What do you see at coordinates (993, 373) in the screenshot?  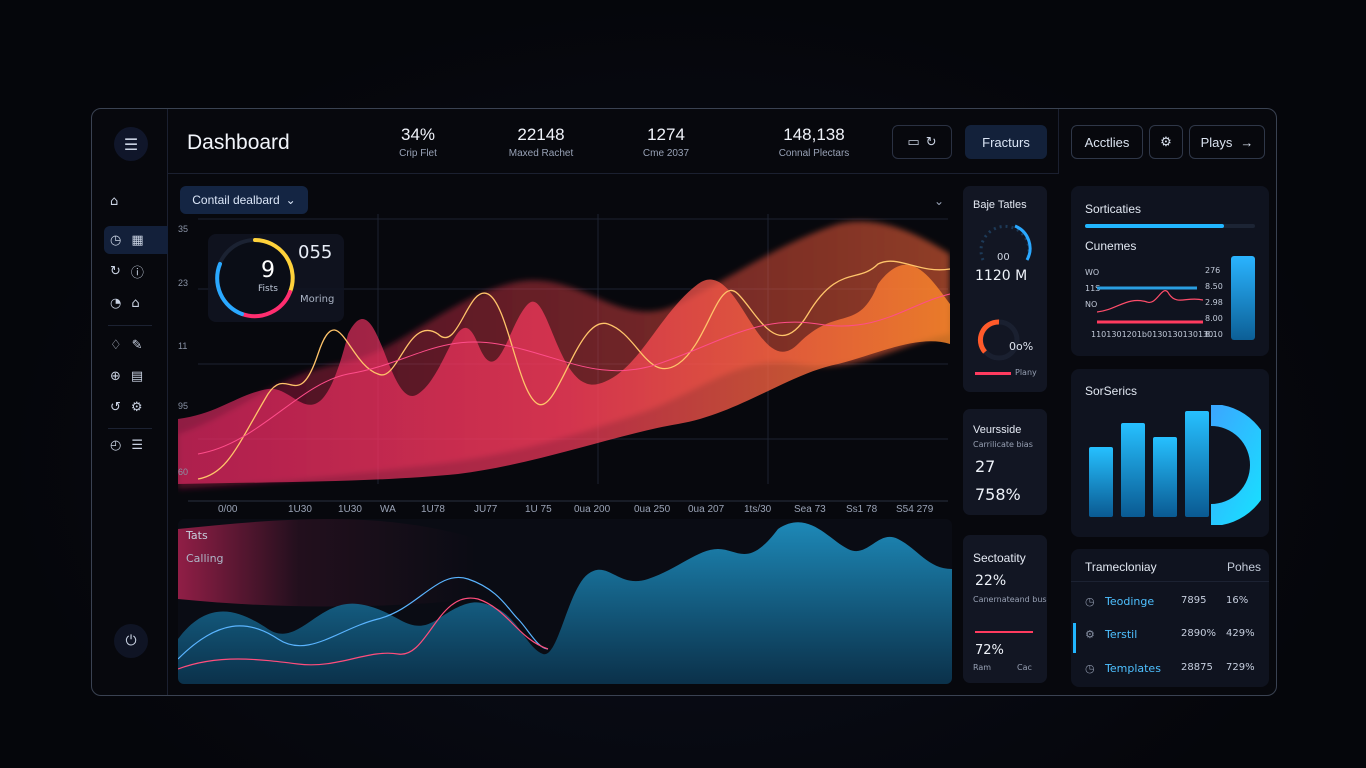 I see `legend-bar` at bounding box center [993, 373].